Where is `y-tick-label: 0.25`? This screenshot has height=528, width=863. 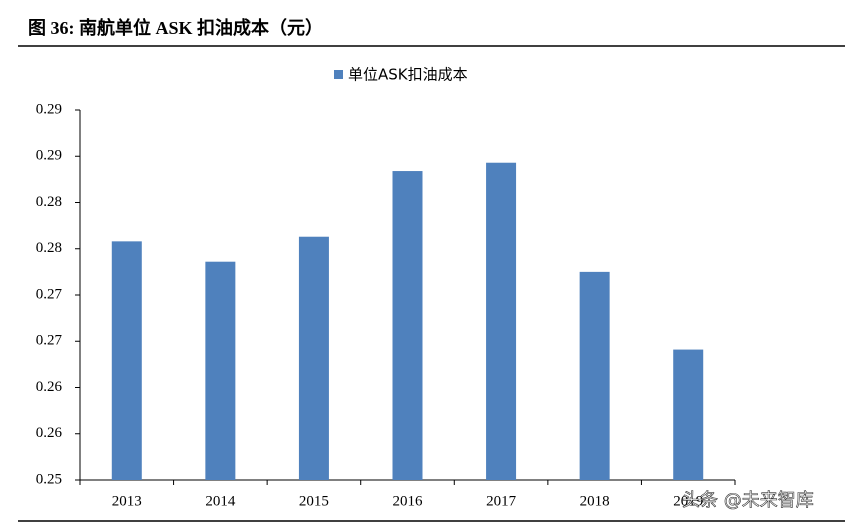 y-tick-label: 0.25 is located at coordinates (49, 479).